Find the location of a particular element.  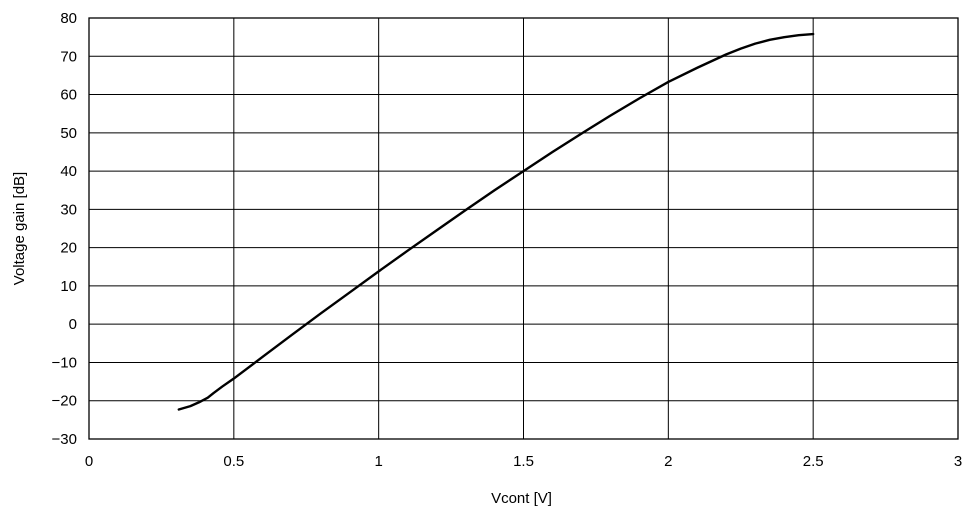

y-tick-label: −20 is located at coordinates (64, 401).